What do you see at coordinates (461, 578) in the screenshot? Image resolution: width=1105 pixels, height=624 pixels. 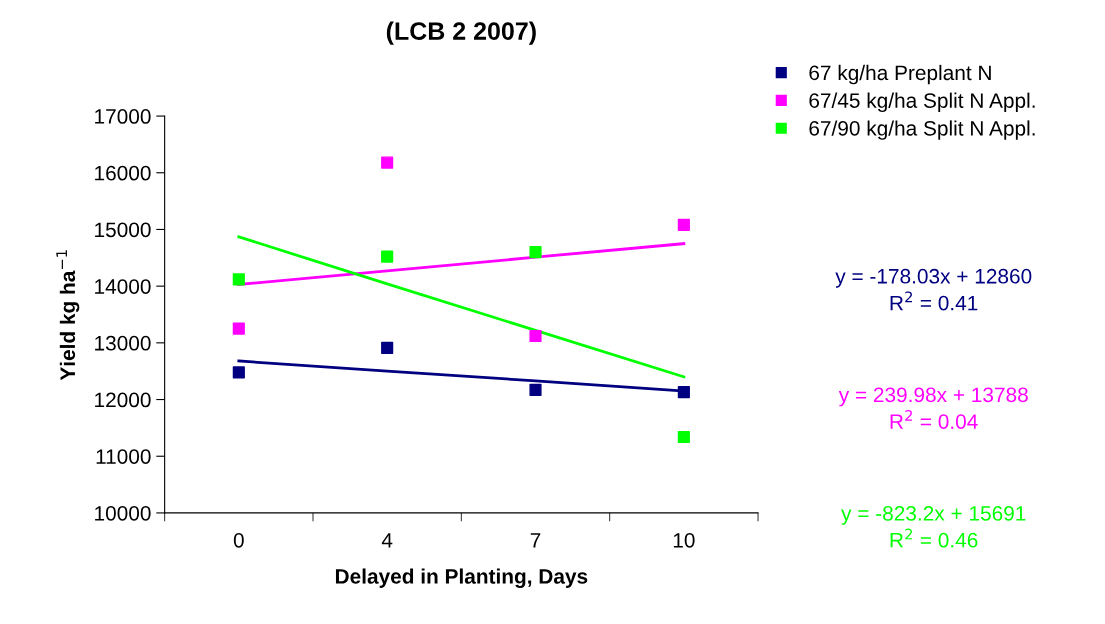 I see `x-axis-title: Delayed in Planting, Days` at bounding box center [461, 578].